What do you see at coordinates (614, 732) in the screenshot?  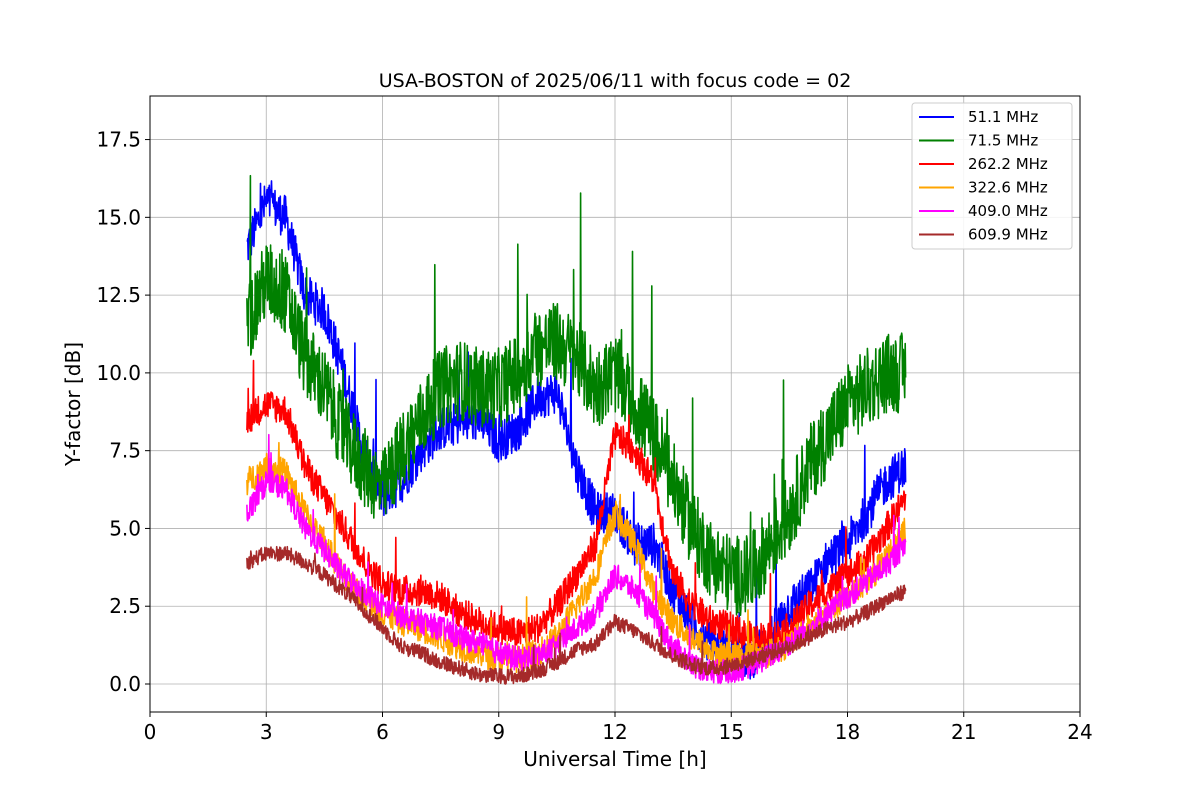 I see `x-tick-label: 12` at bounding box center [614, 732].